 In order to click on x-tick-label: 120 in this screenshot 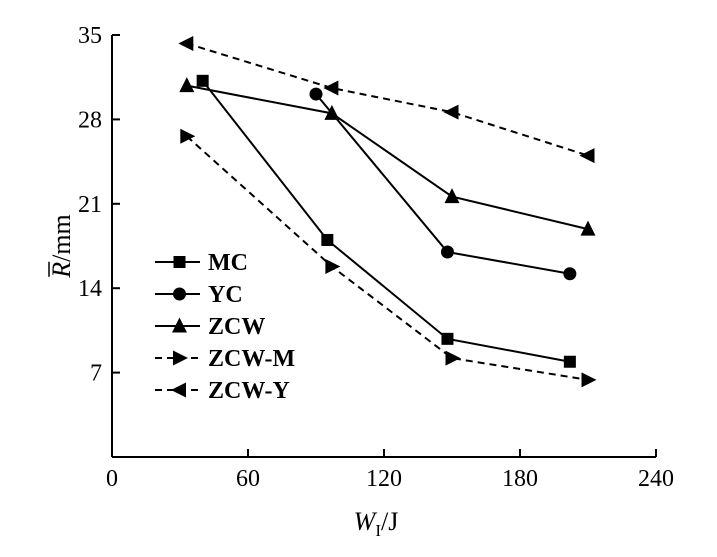, I will do `click(384, 479)`.